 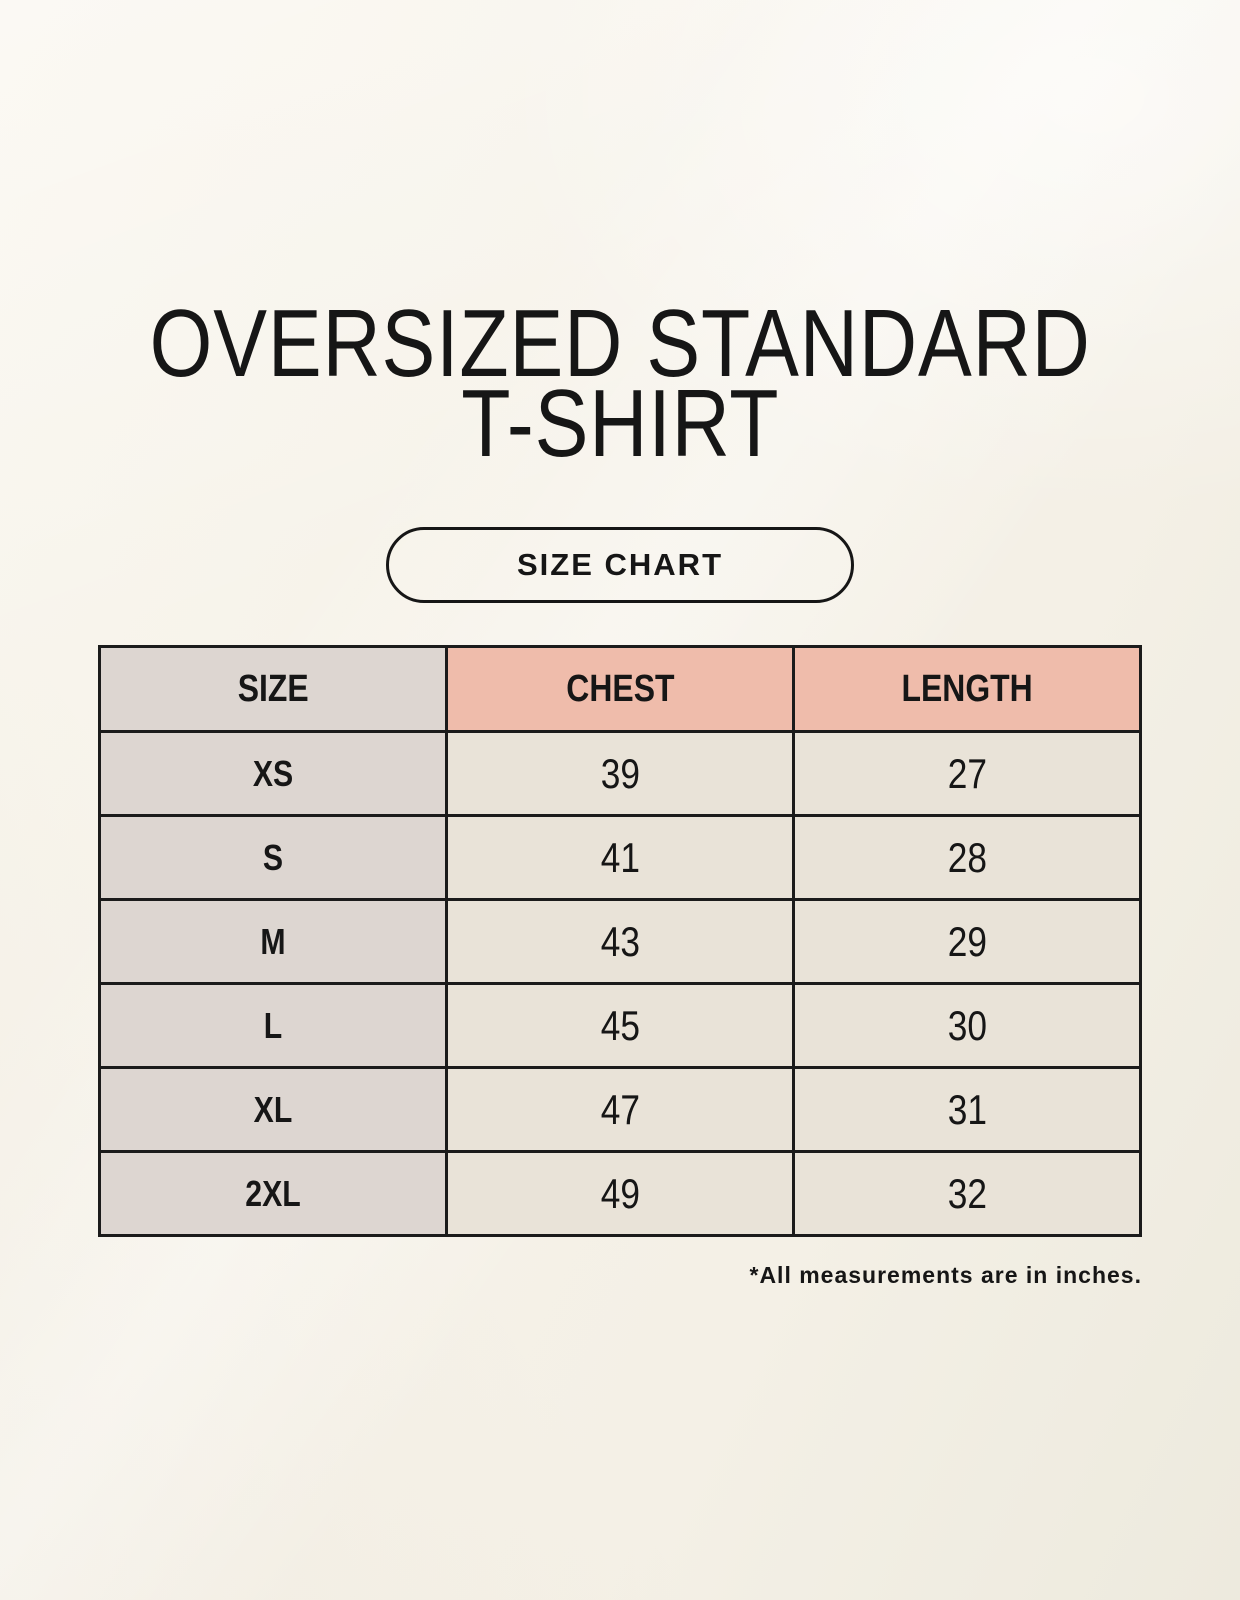 I want to click on size-cell: XL, so click(x=273, y=1109).